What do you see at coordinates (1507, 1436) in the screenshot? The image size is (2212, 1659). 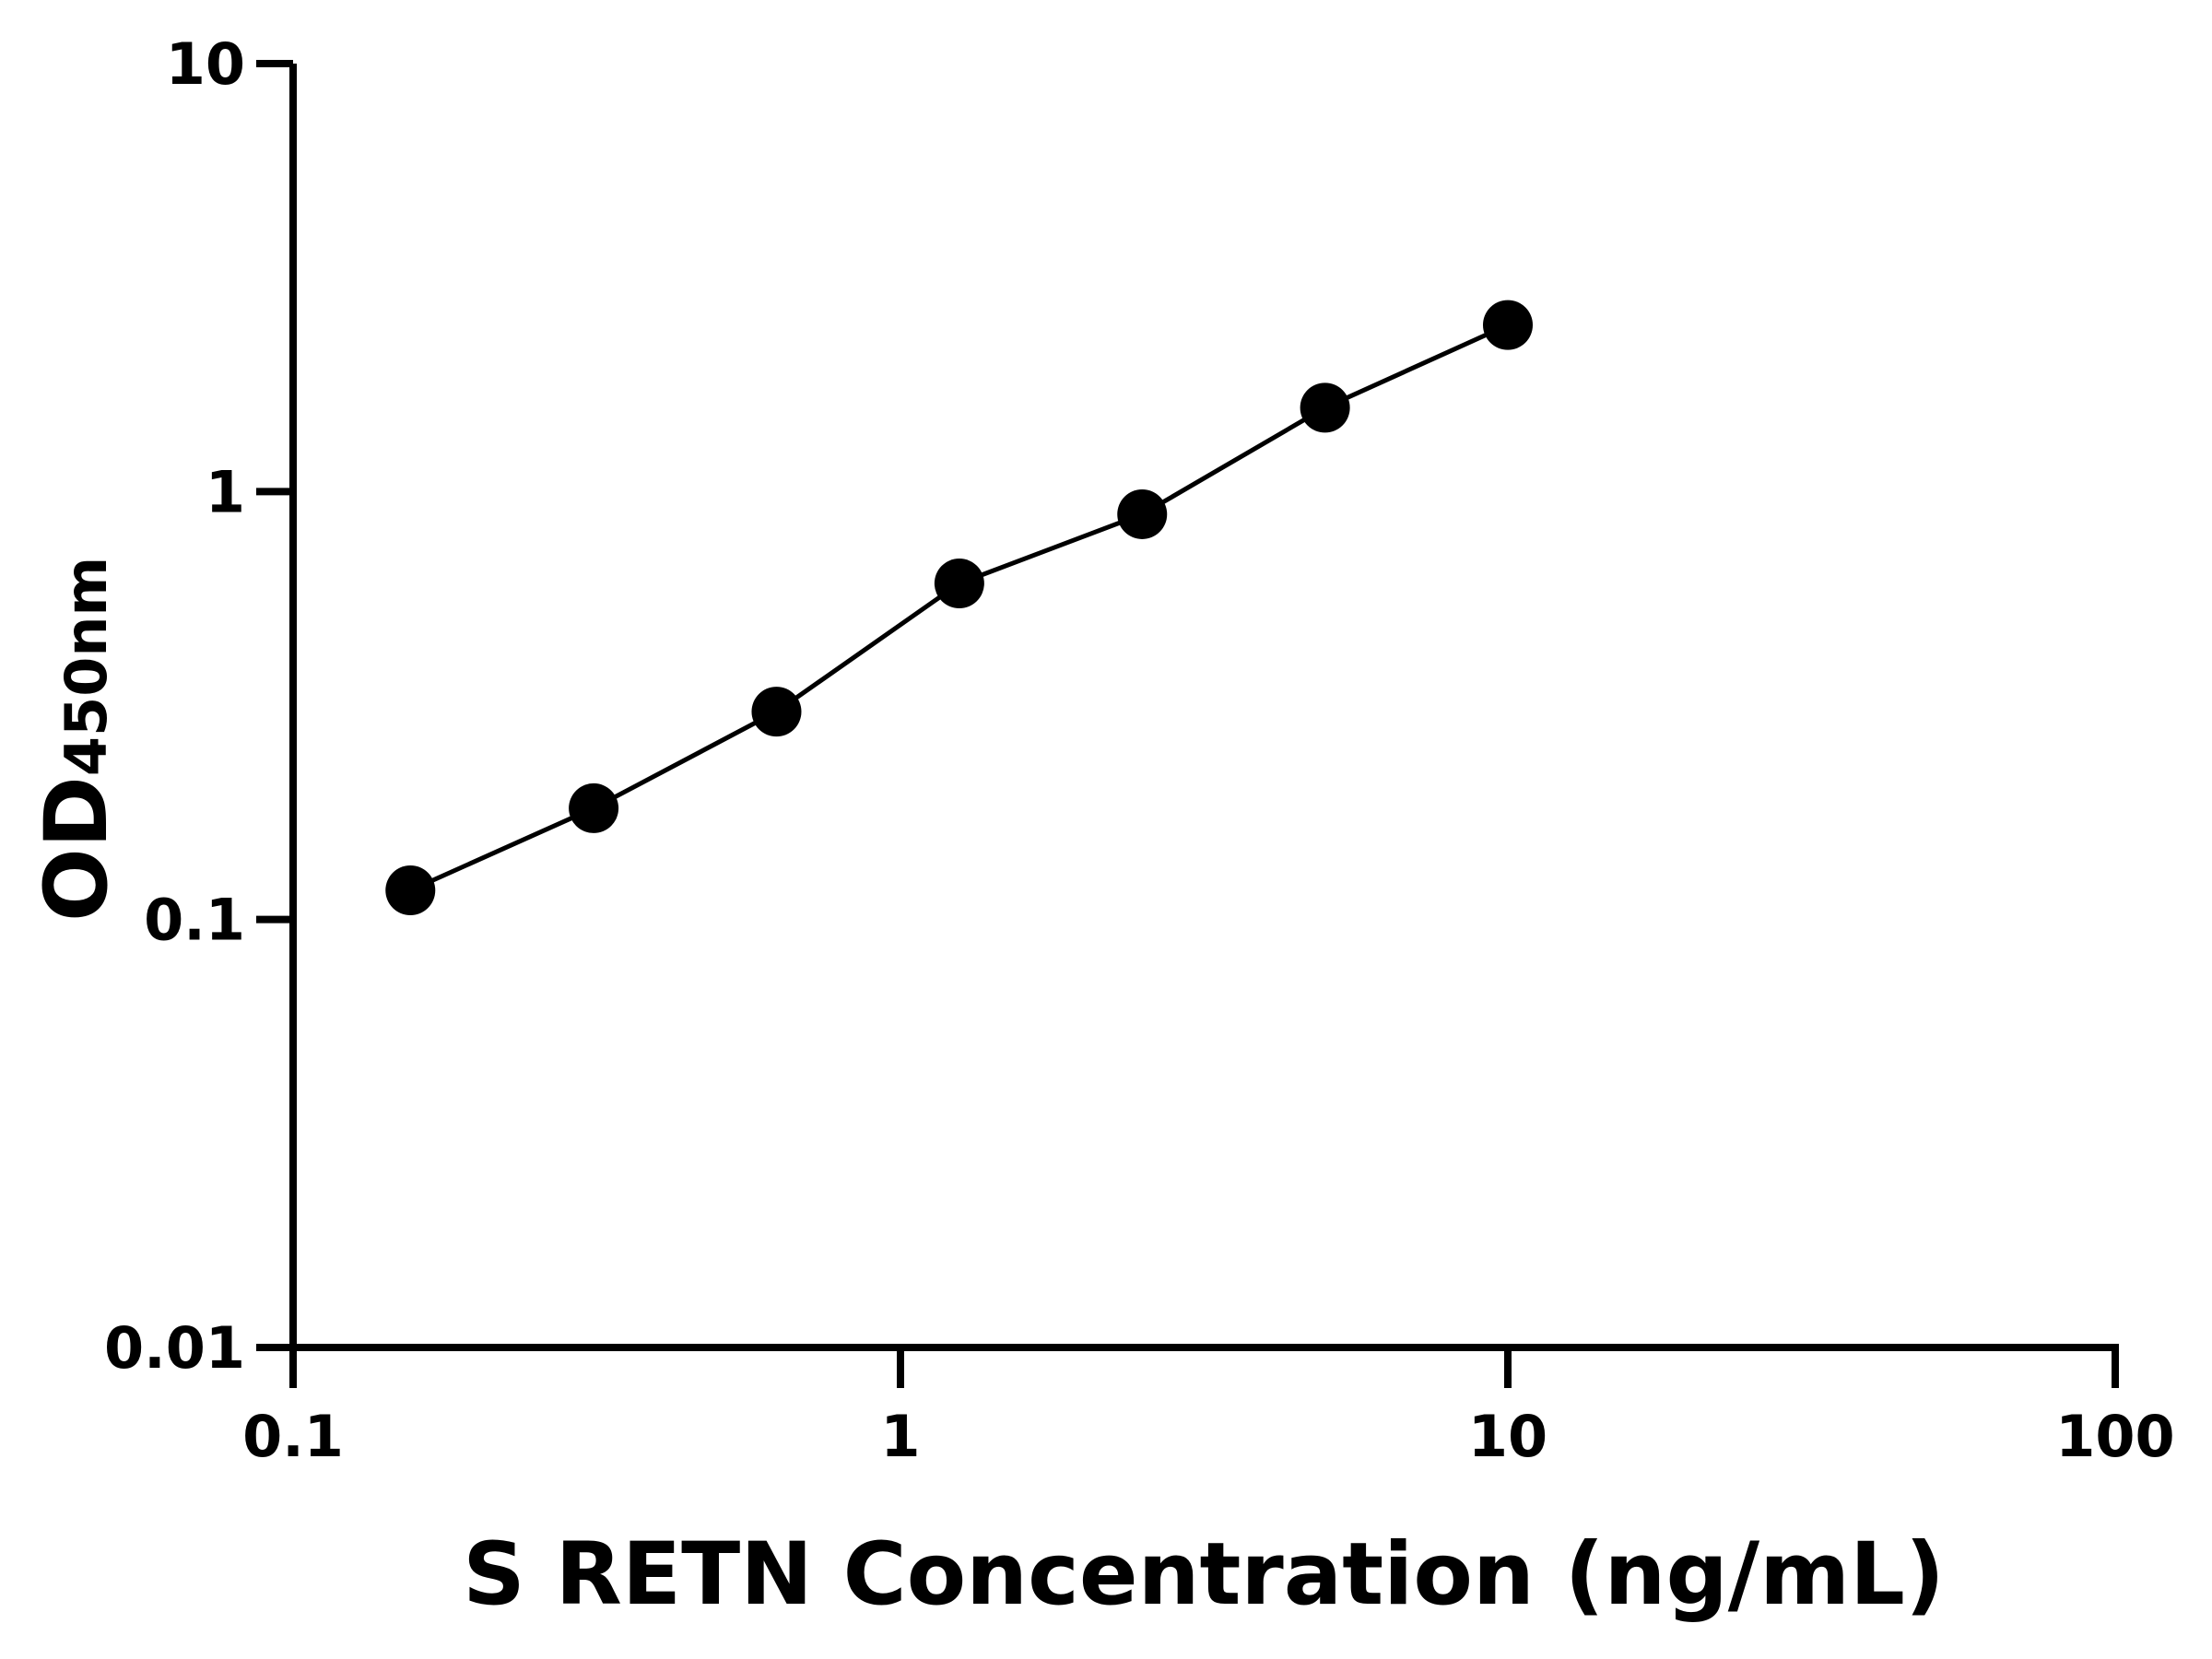 I see `x-tick-label: 10` at bounding box center [1507, 1436].